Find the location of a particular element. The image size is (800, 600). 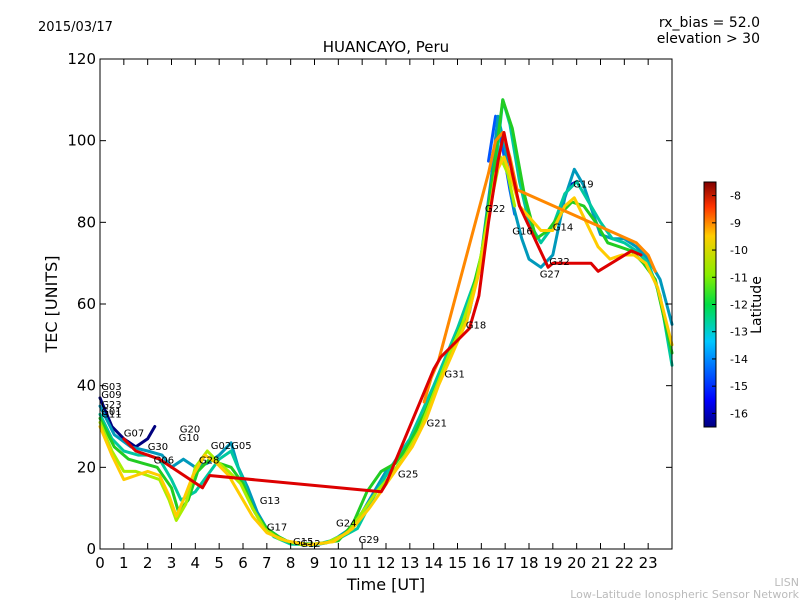

satellite-label: G02 is located at coordinates (221, 446).